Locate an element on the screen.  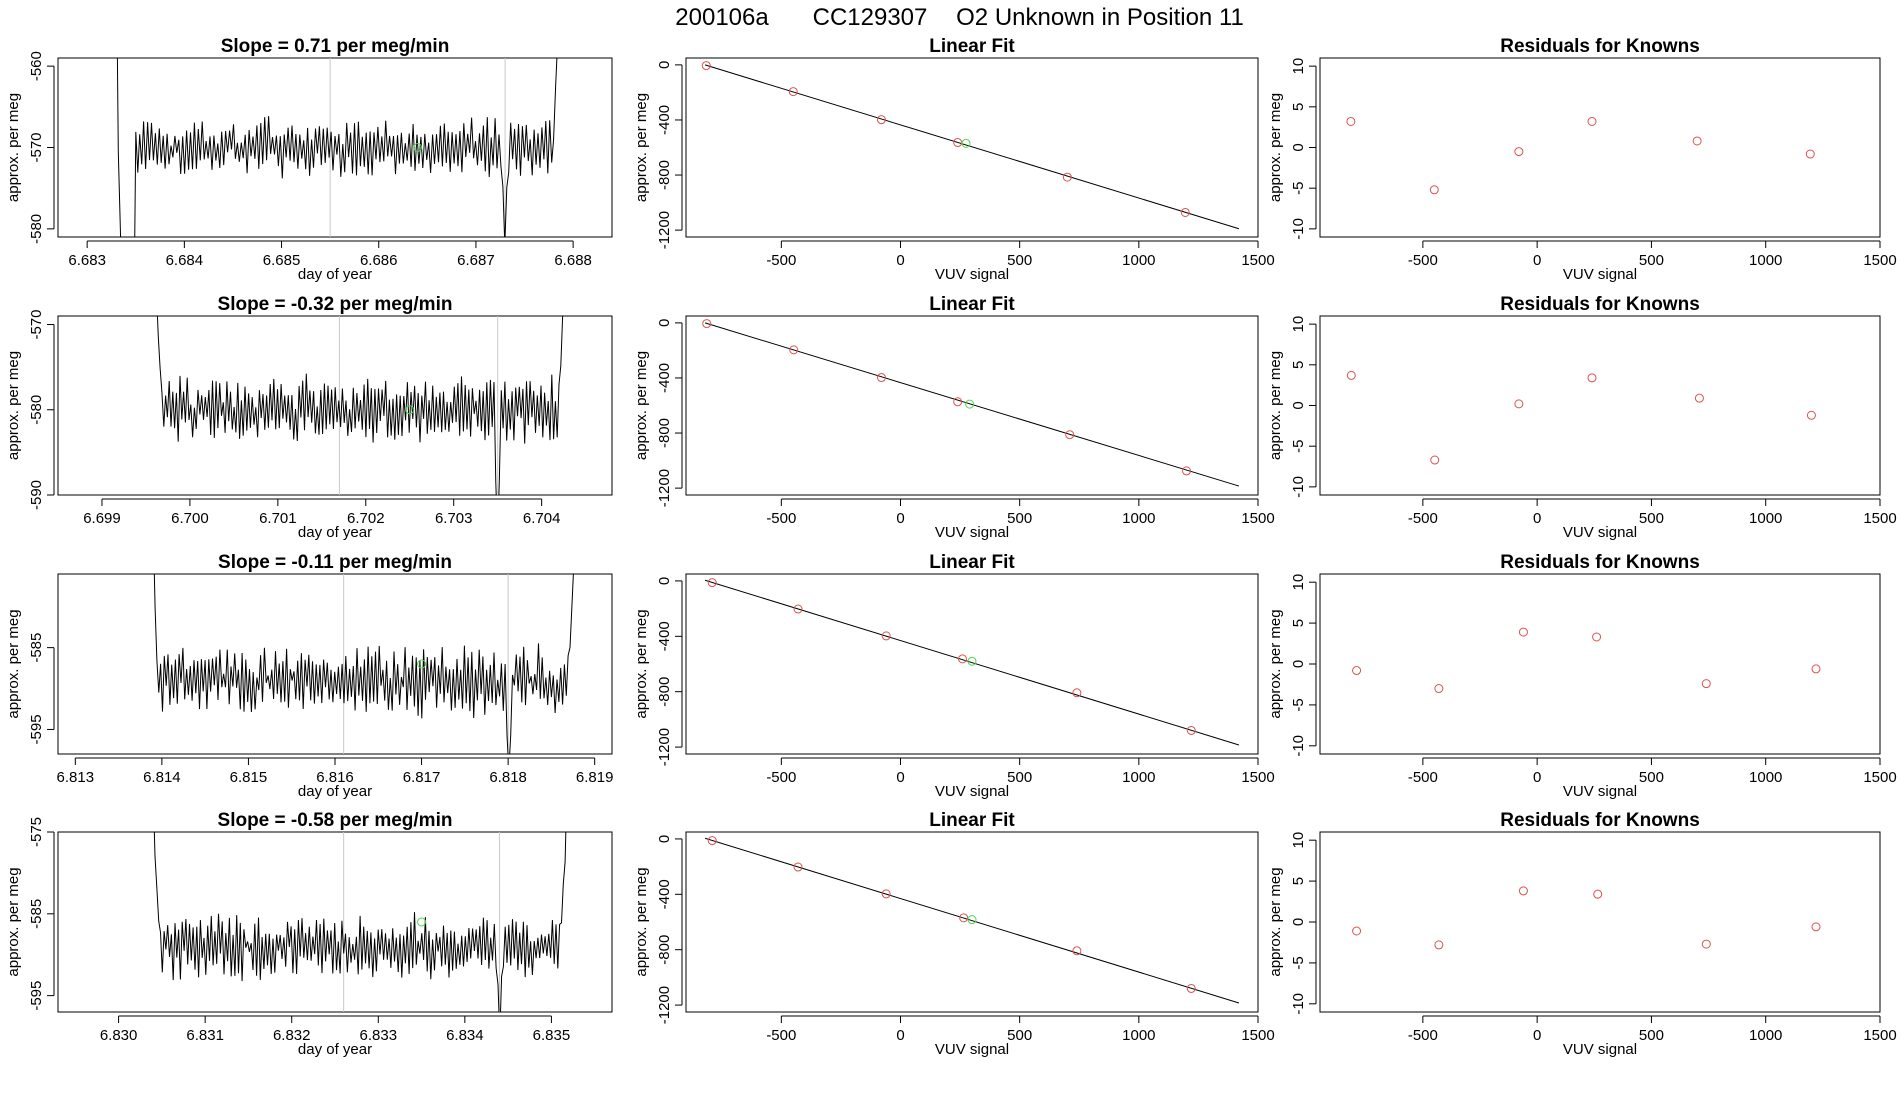
x-tick-label: 6.683 is located at coordinates (87, 260).